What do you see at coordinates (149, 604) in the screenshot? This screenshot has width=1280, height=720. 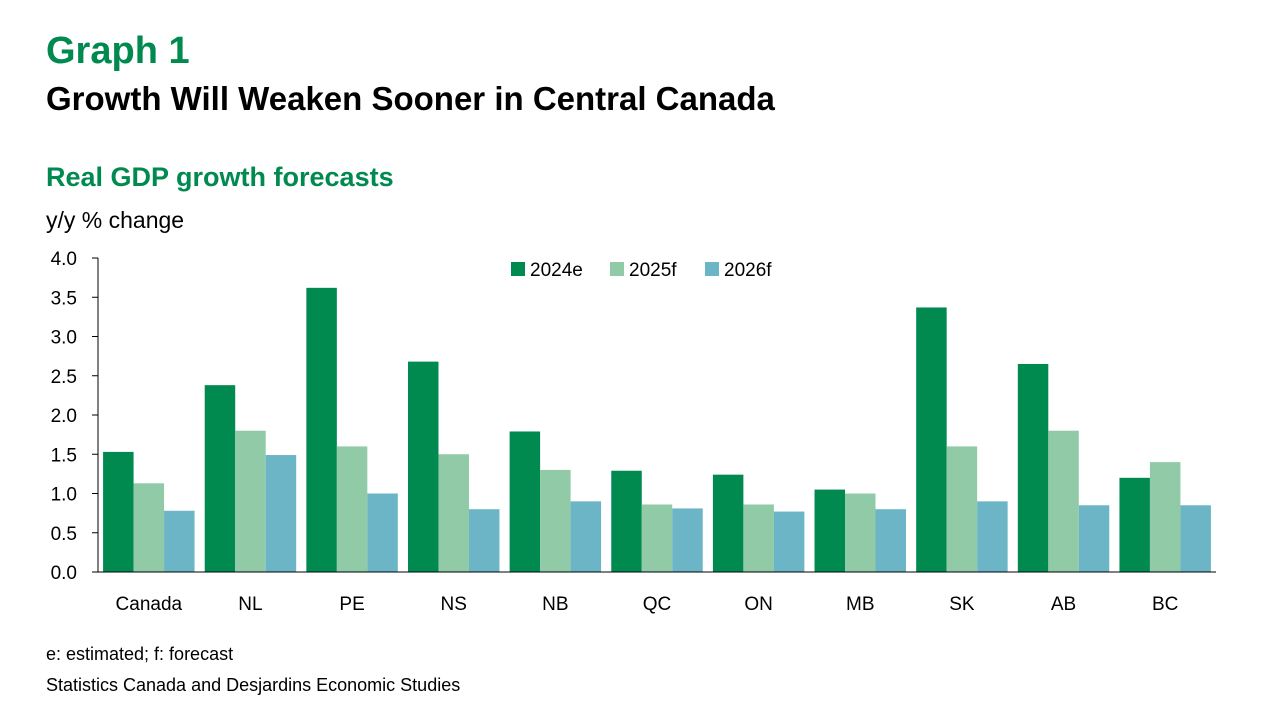 I see `x-tick-label: Canada` at bounding box center [149, 604].